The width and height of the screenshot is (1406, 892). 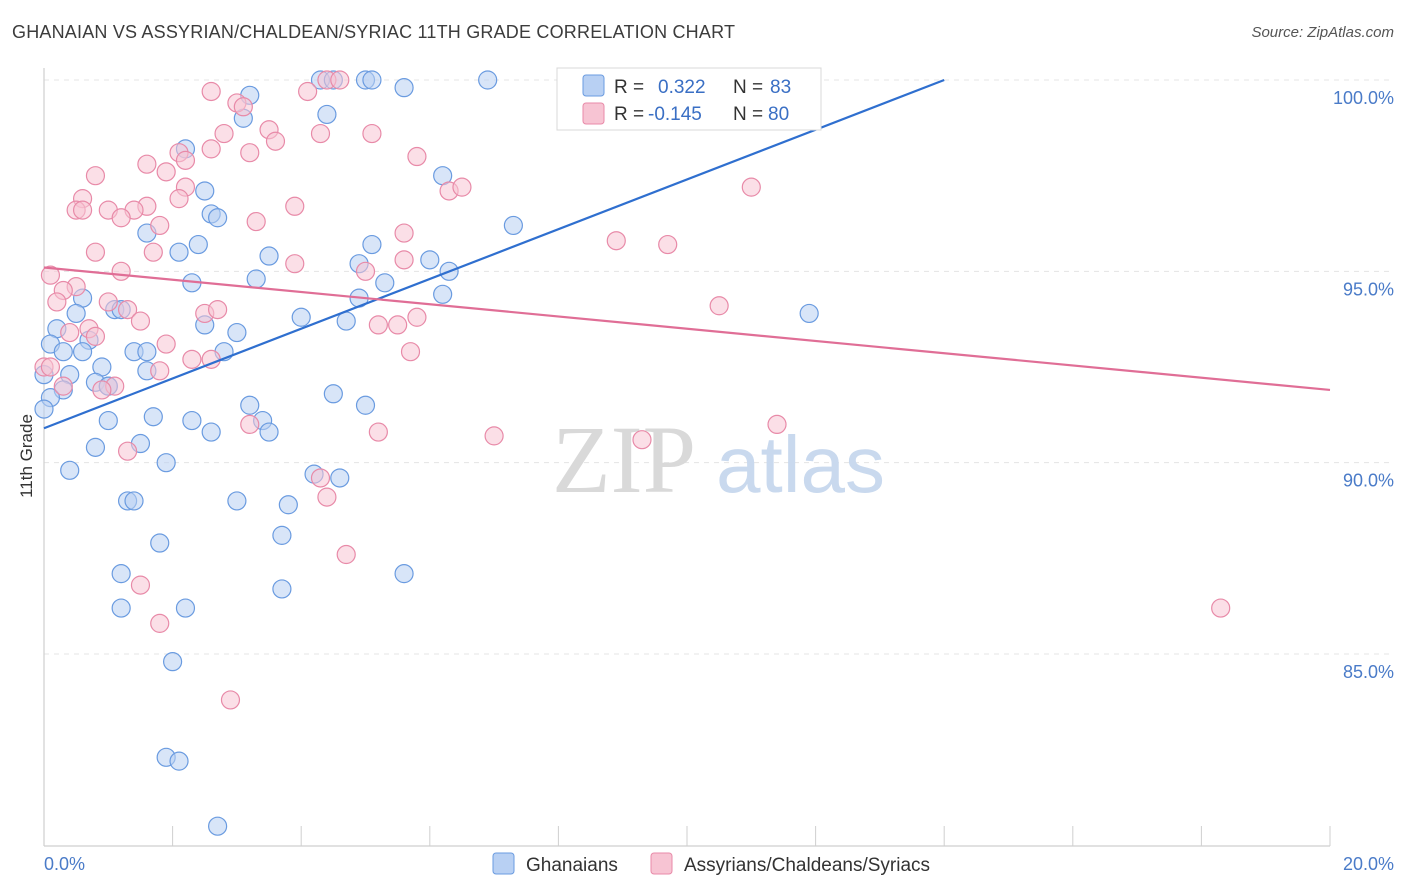 I want to click on y-tick-label-85: 85.0%, so click(x=1368, y=672).